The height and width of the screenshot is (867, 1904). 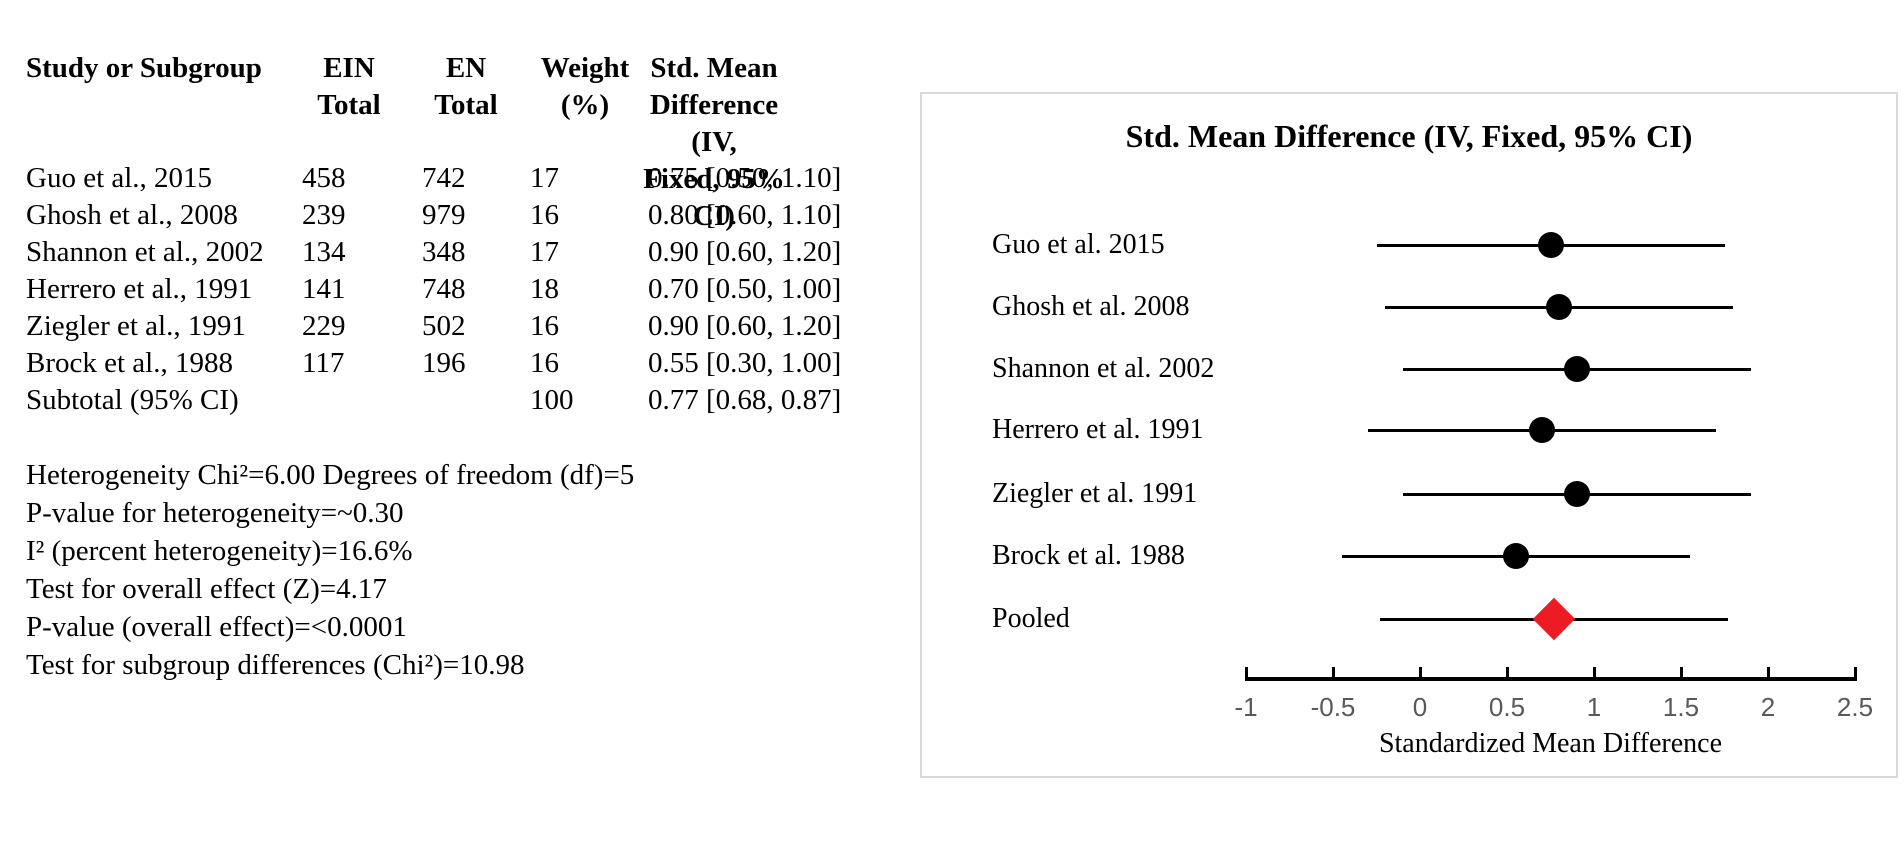 What do you see at coordinates (215, 513) in the screenshot?
I see `note-p-heterogeneity: P-value for heterogeneity=~0.30` at bounding box center [215, 513].